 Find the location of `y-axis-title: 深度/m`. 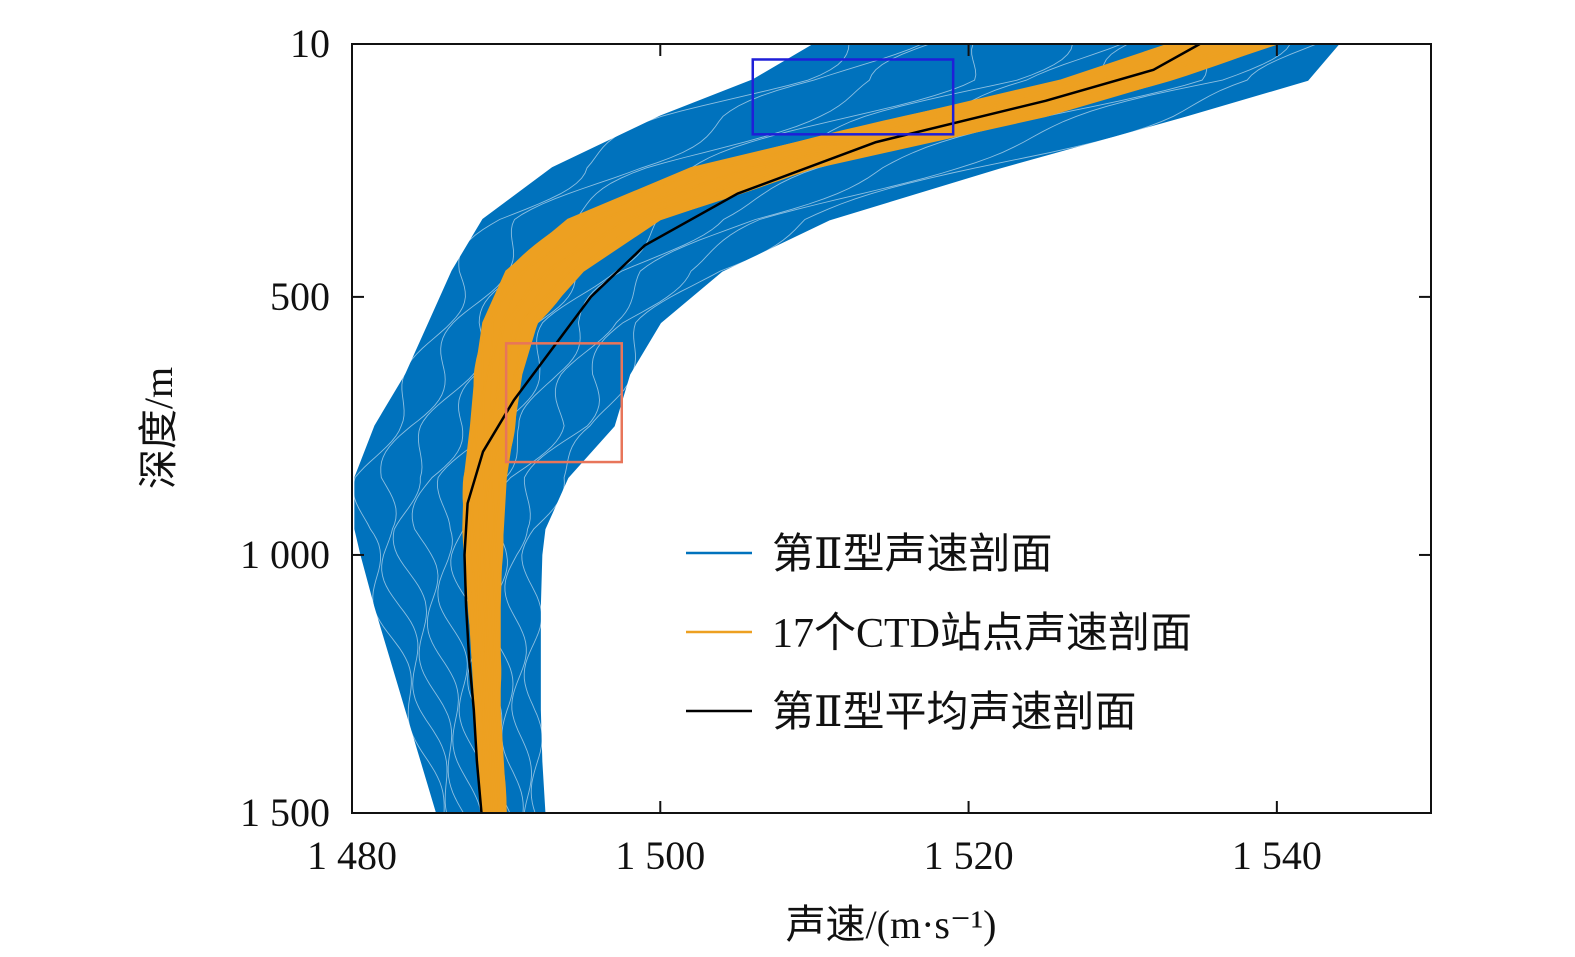

y-axis-title: 深度/m is located at coordinates (158, 428).